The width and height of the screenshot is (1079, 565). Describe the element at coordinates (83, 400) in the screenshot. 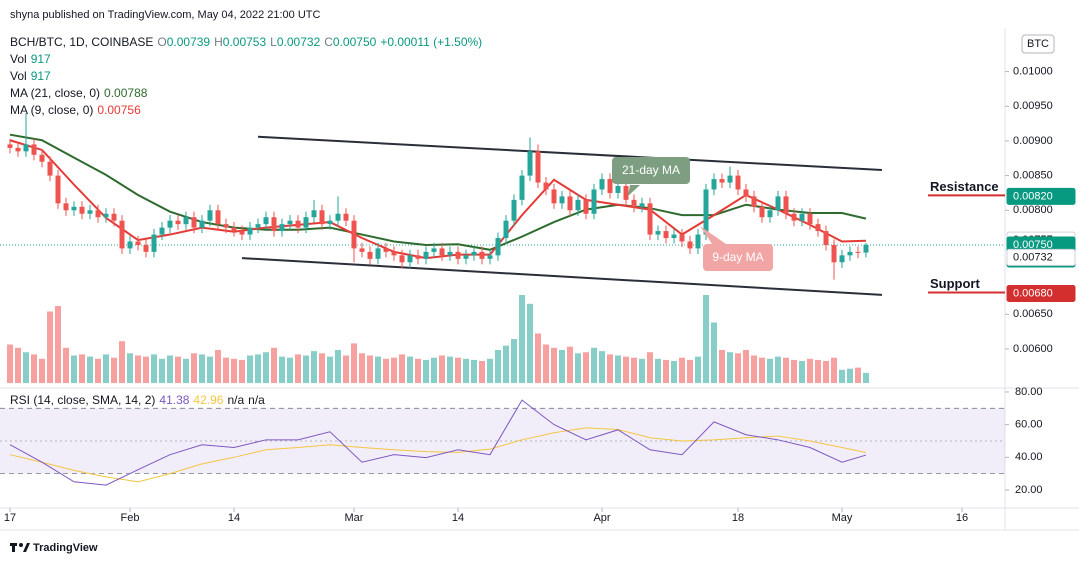

I see `rsi-name: RSI (14, close, SMA, 14, 2)` at that location.